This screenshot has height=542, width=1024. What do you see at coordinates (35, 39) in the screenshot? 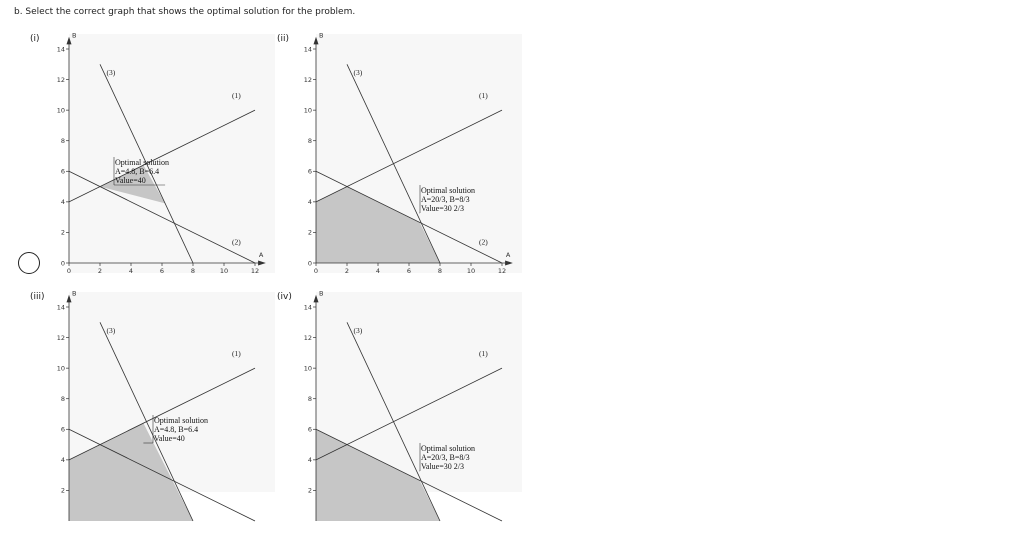
I see `option-label: (i)` at bounding box center [35, 39].